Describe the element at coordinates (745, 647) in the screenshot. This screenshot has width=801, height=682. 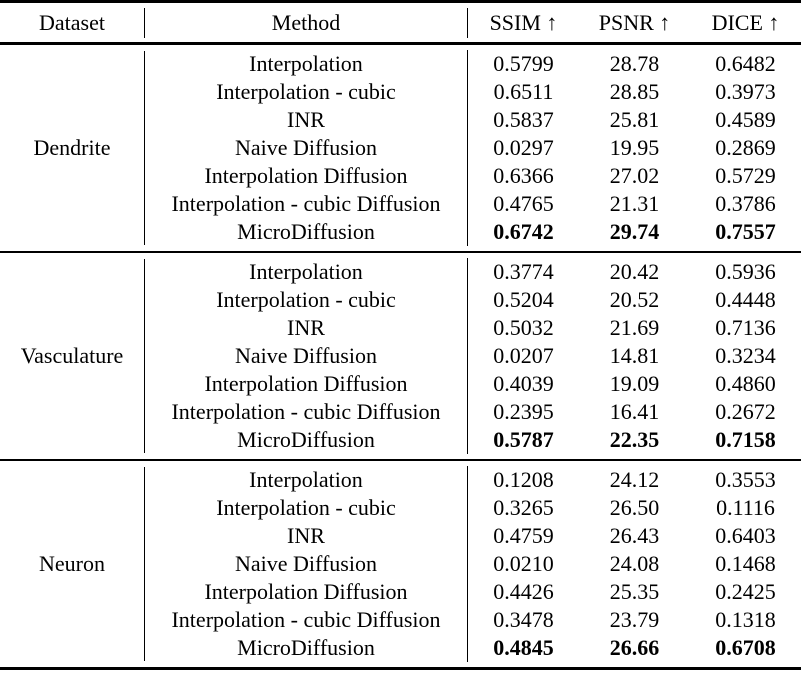
I see `dice-value: 0.6708` at that location.